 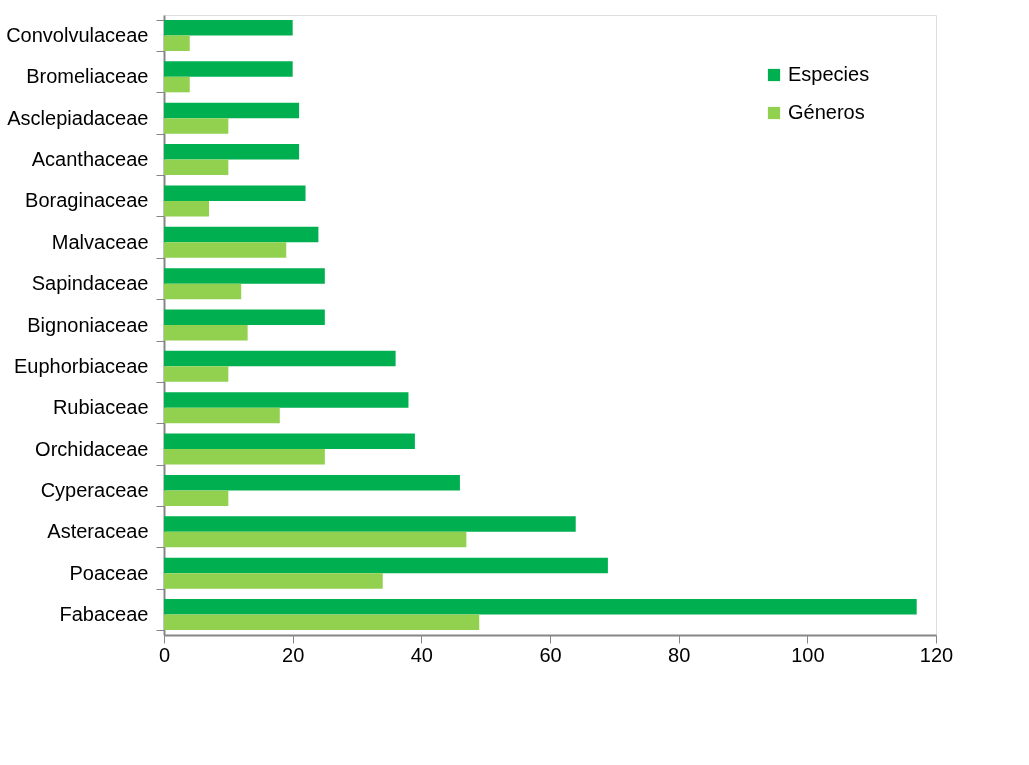 What do you see at coordinates (100, 407) in the screenshot?
I see `y-tick-label: Rubiaceae` at bounding box center [100, 407].